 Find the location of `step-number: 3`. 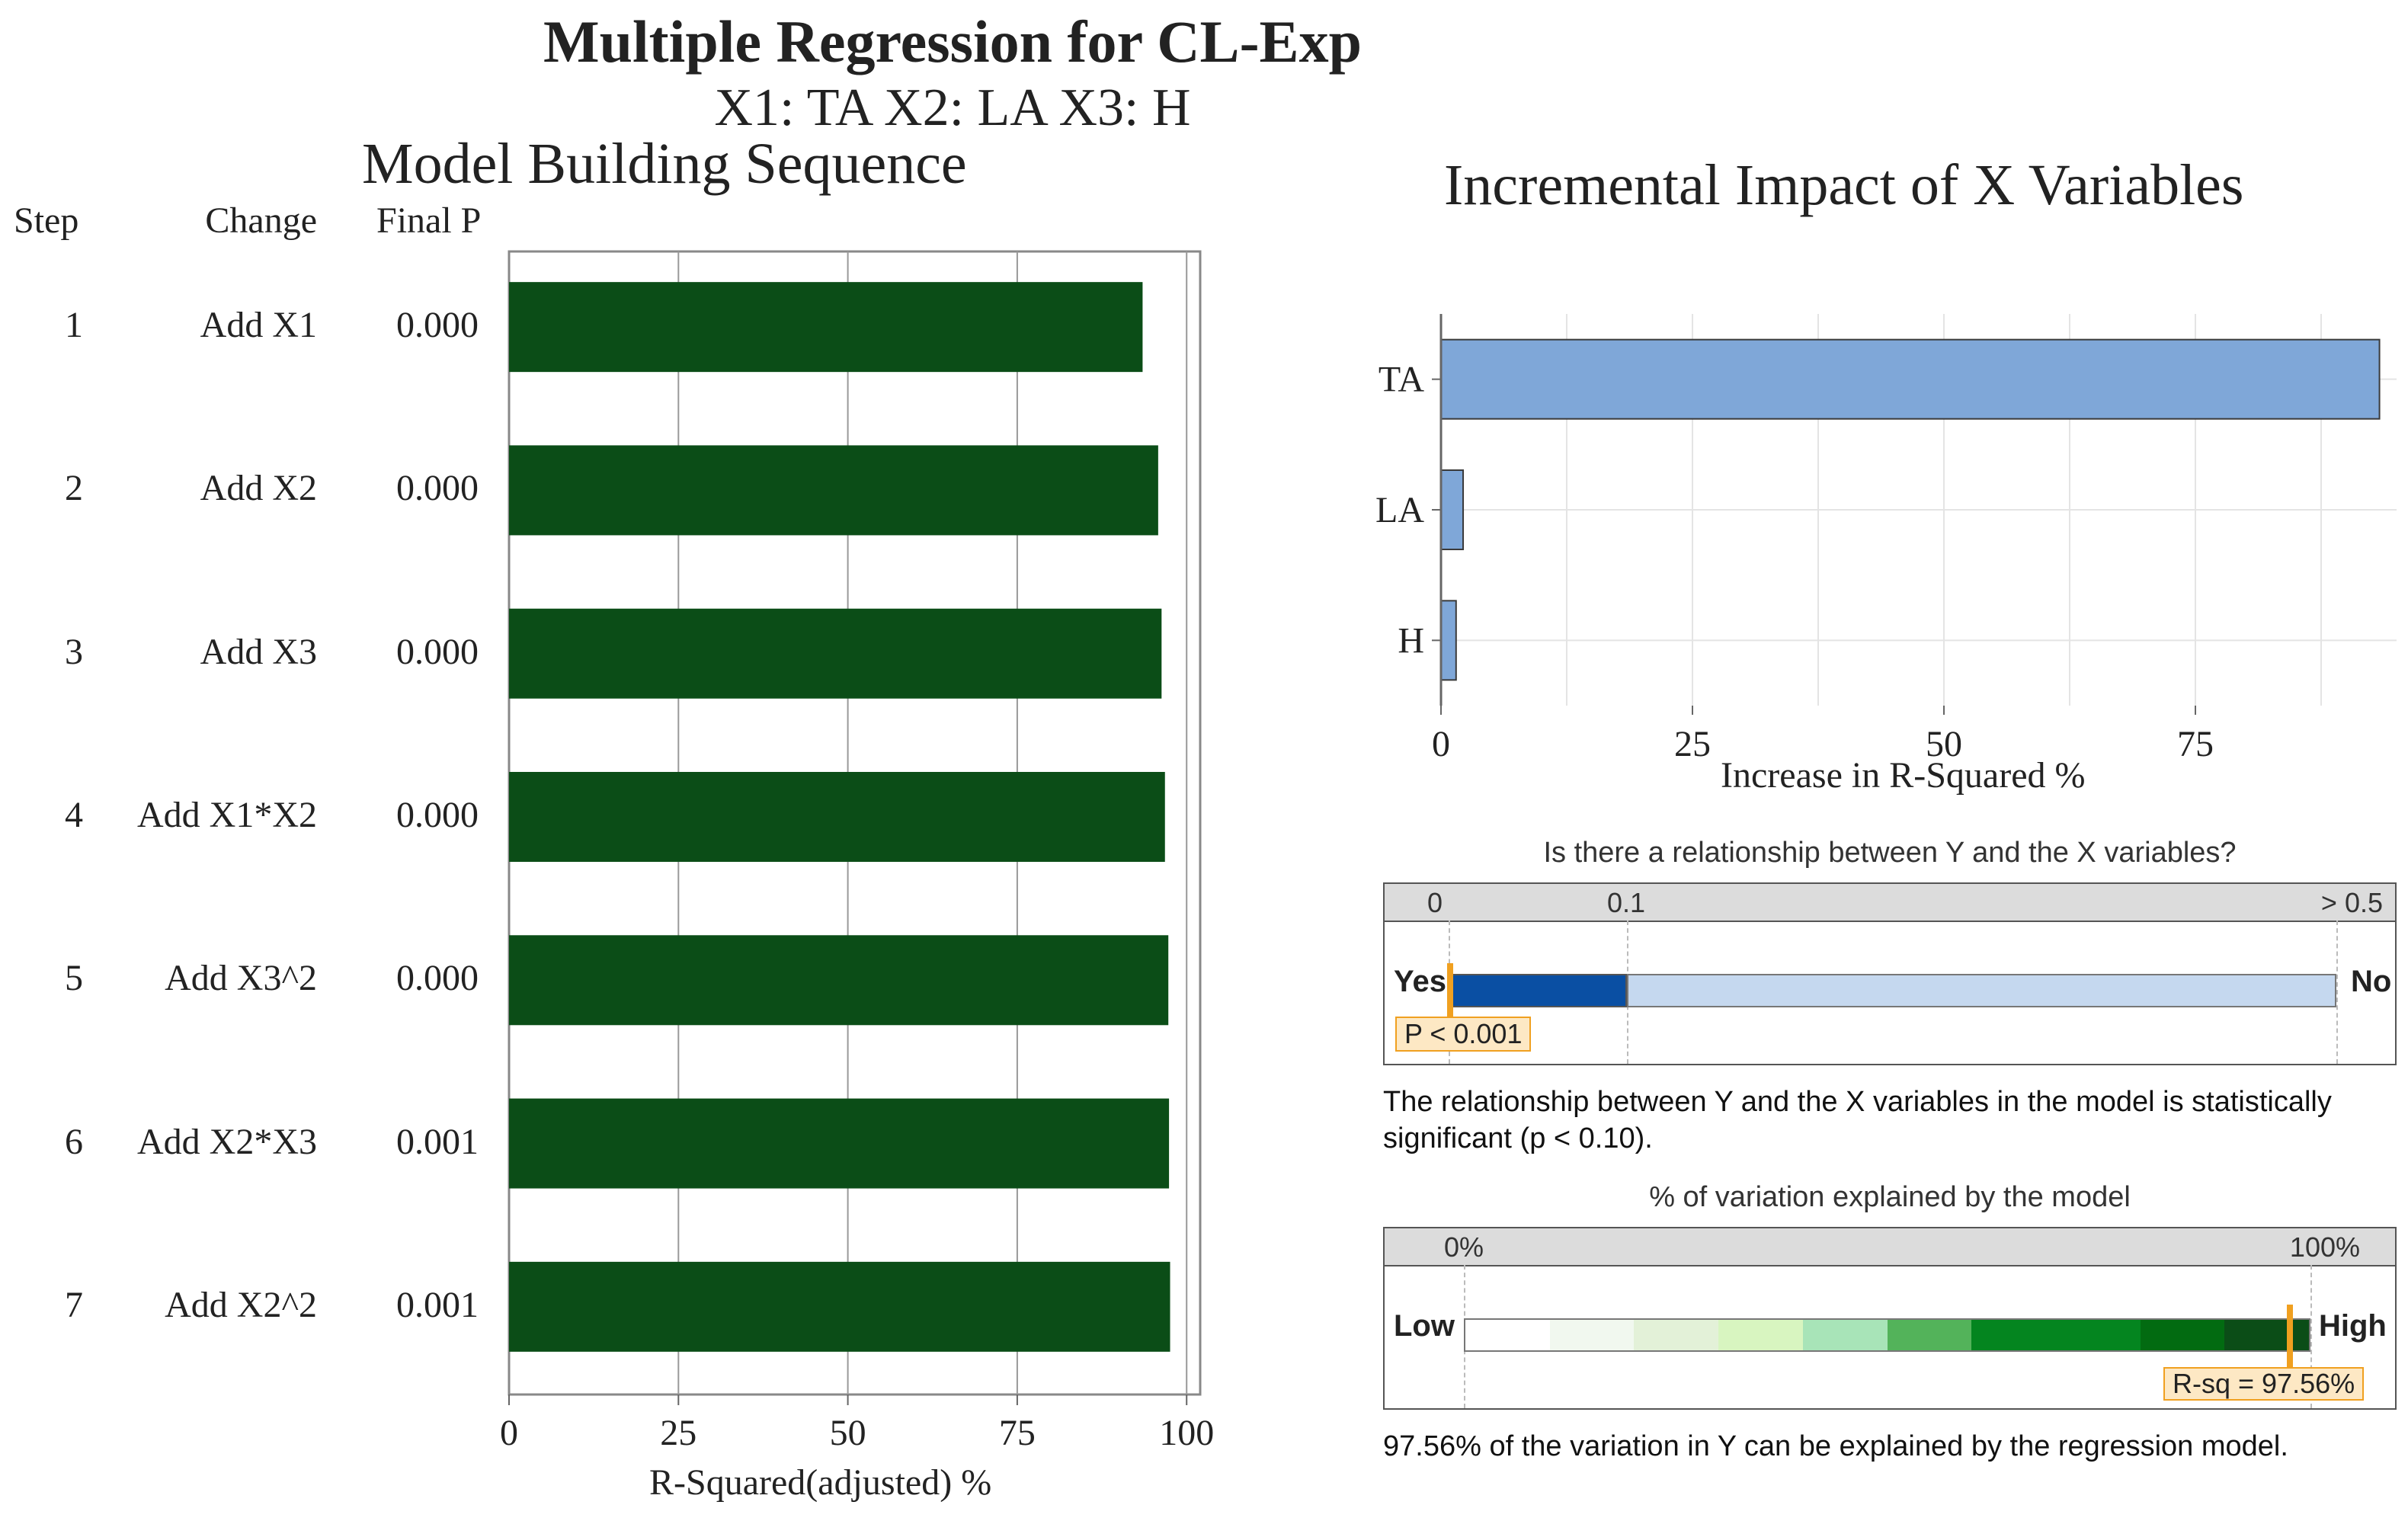

step-number: 3 is located at coordinates (74, 651).